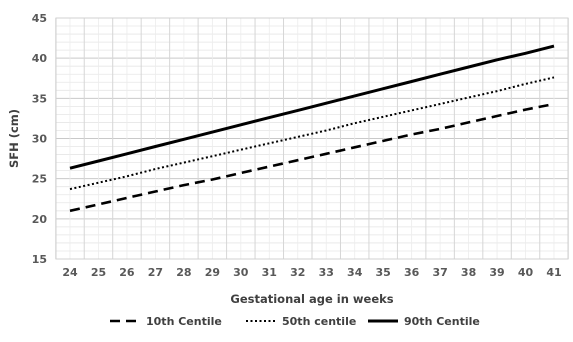  Describe the element at coordinates (39, 179) in the screenshot. I see `y-tick-label: 25` at that location.